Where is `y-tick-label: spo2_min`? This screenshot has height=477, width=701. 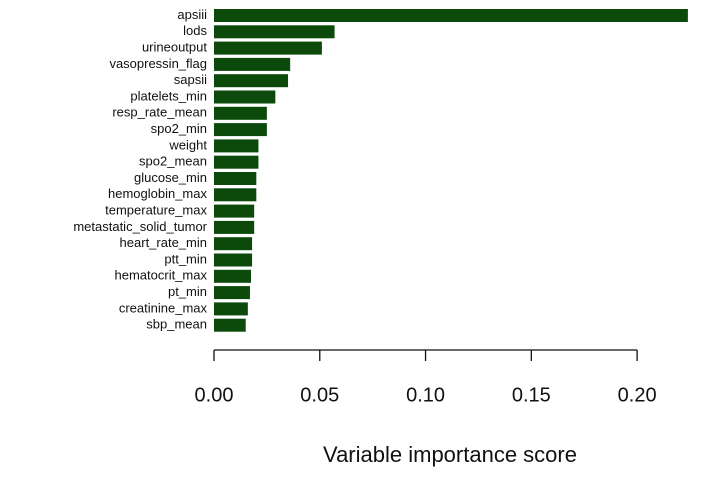 y-tick-label: spo2_min is located at coordinates (179, 128).